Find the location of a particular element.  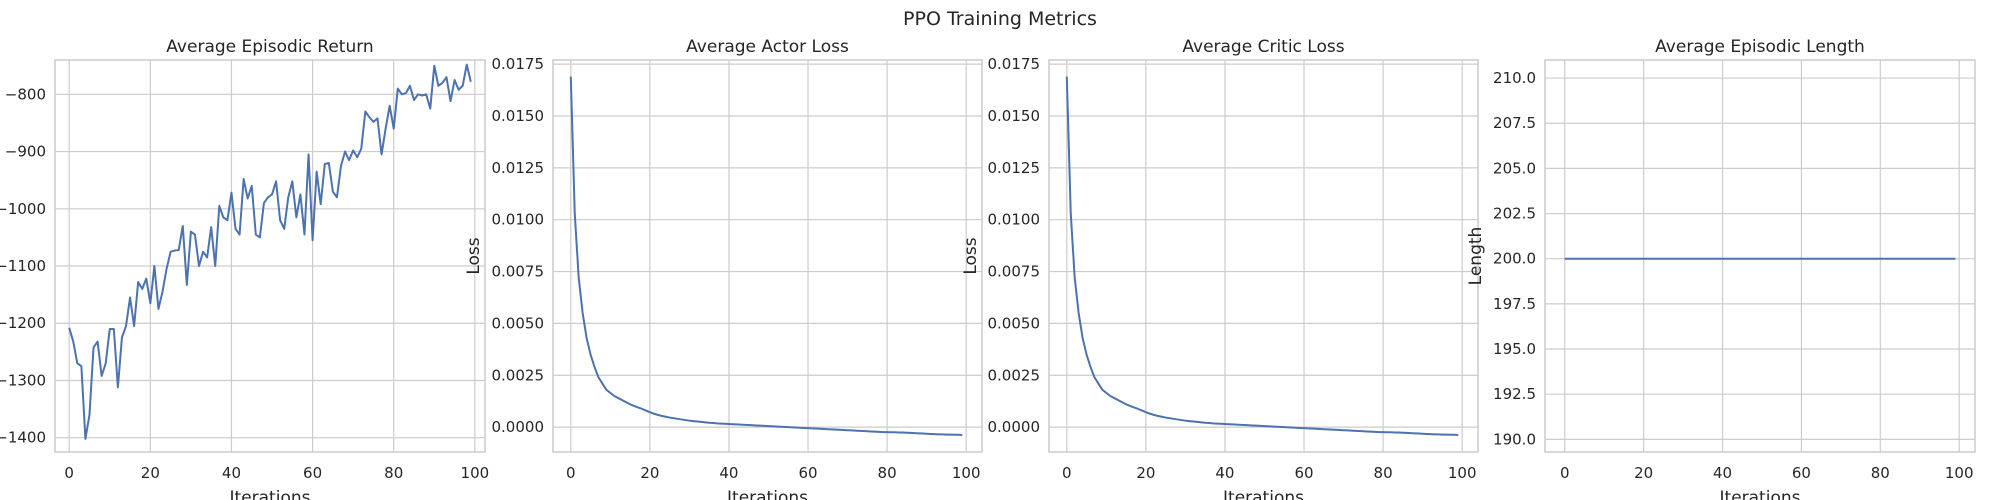

y-tick-label: 197.5 is located at coordinates (1514, 304).